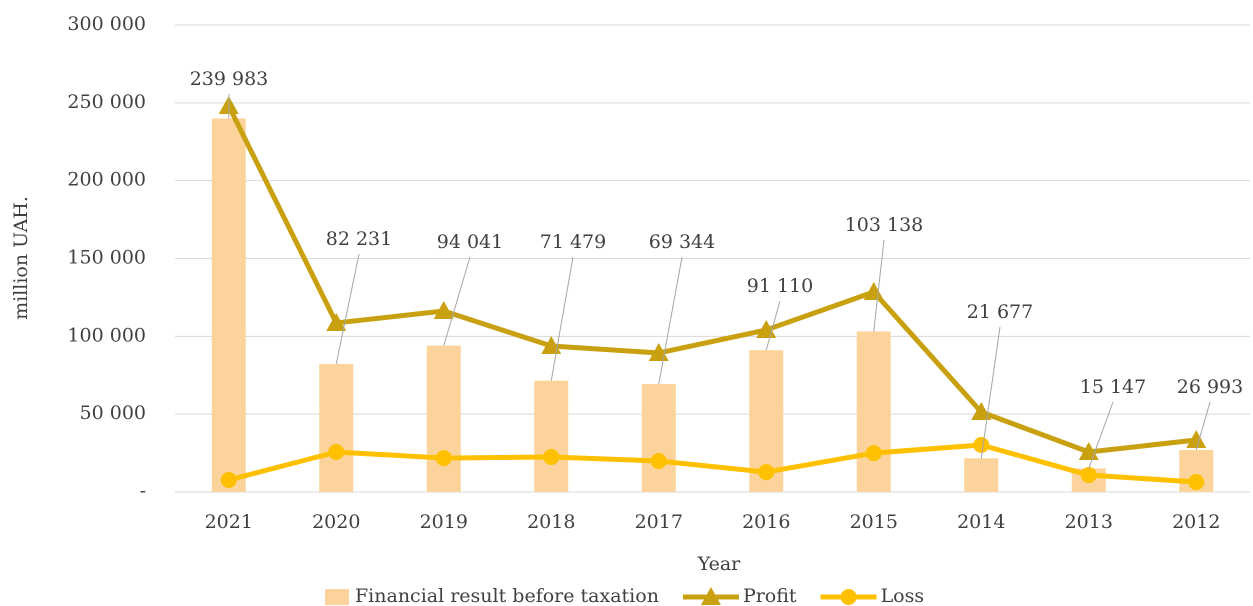  What do you see at coordinates (106, 258) in the screenshot?
I see `y-tick-label: 150 000` at bounding box center [106, 258].